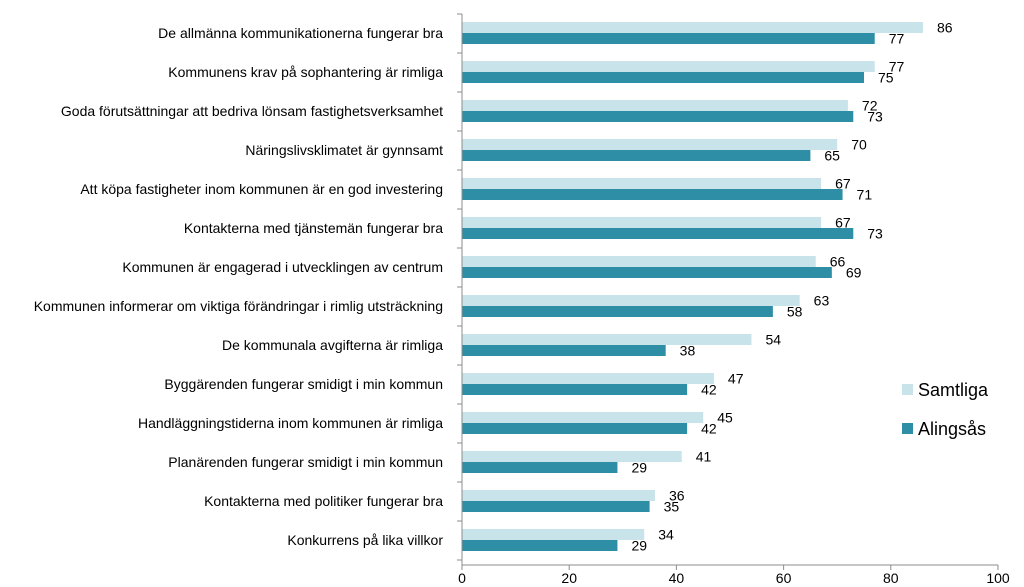  Describe the element at coordinates (784, 578) in the screenshot. I see `x-tick-label: 60` at that location.